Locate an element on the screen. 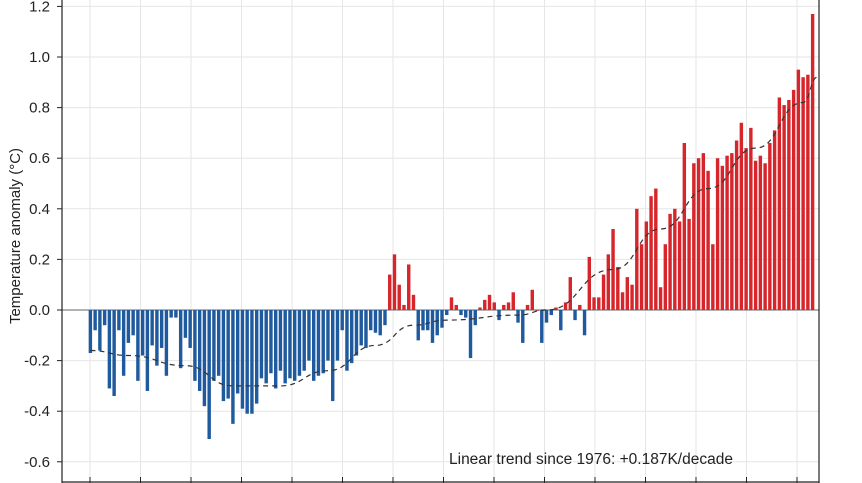  trend-annotation: Linear trend since 1976: +0.187K/decade is located at coordinates (591, 459).